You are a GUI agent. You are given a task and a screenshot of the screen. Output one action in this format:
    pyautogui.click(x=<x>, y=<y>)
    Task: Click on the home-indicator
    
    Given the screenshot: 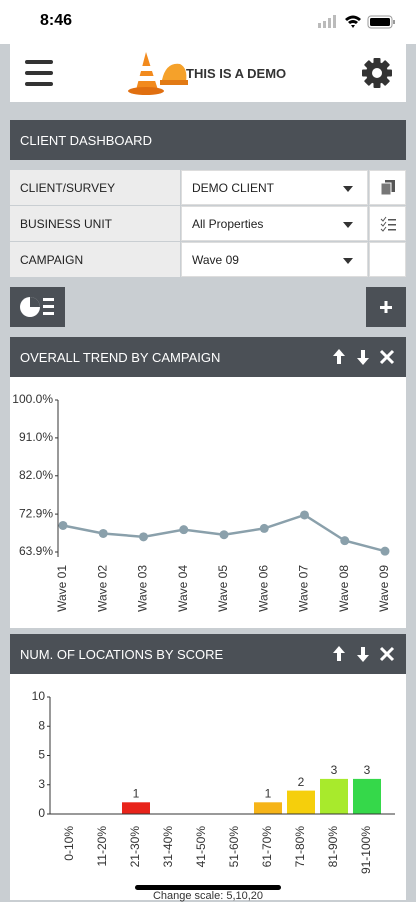 What is the action you would take?
    pyautogui.click(x=208, y=887)
    